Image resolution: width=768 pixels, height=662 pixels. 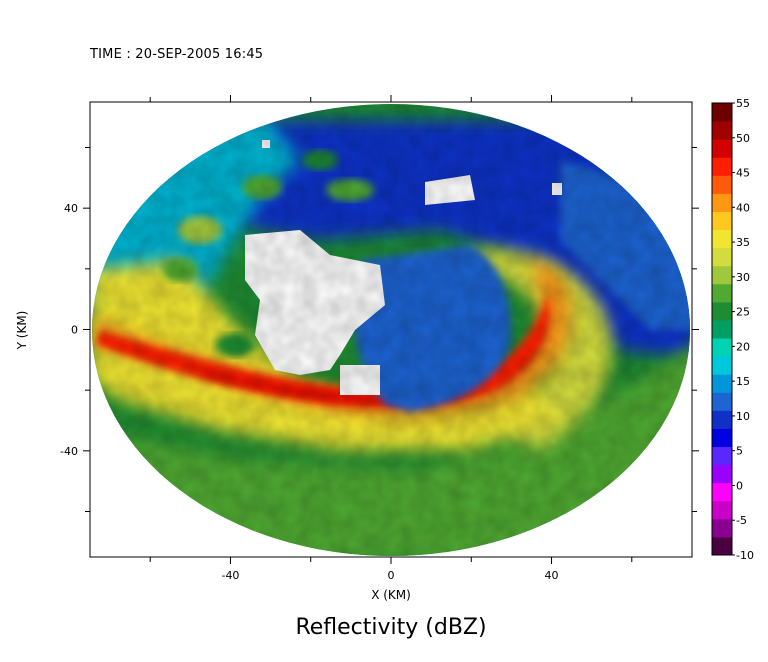 I want to click on colorbar-frame, so click(x=722, y=329).